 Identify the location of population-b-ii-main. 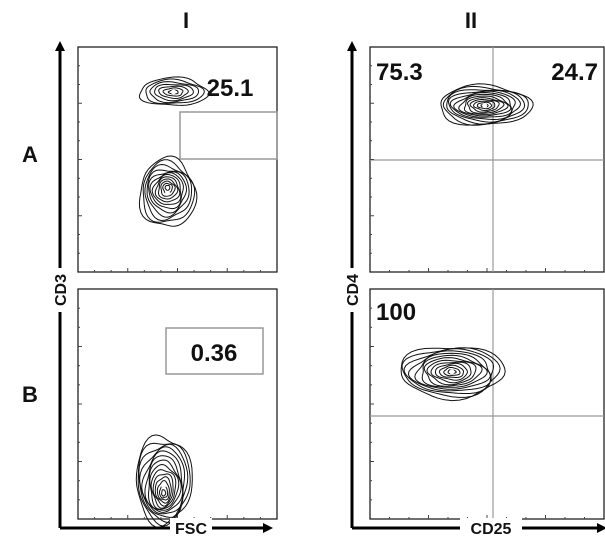
(453, 374).